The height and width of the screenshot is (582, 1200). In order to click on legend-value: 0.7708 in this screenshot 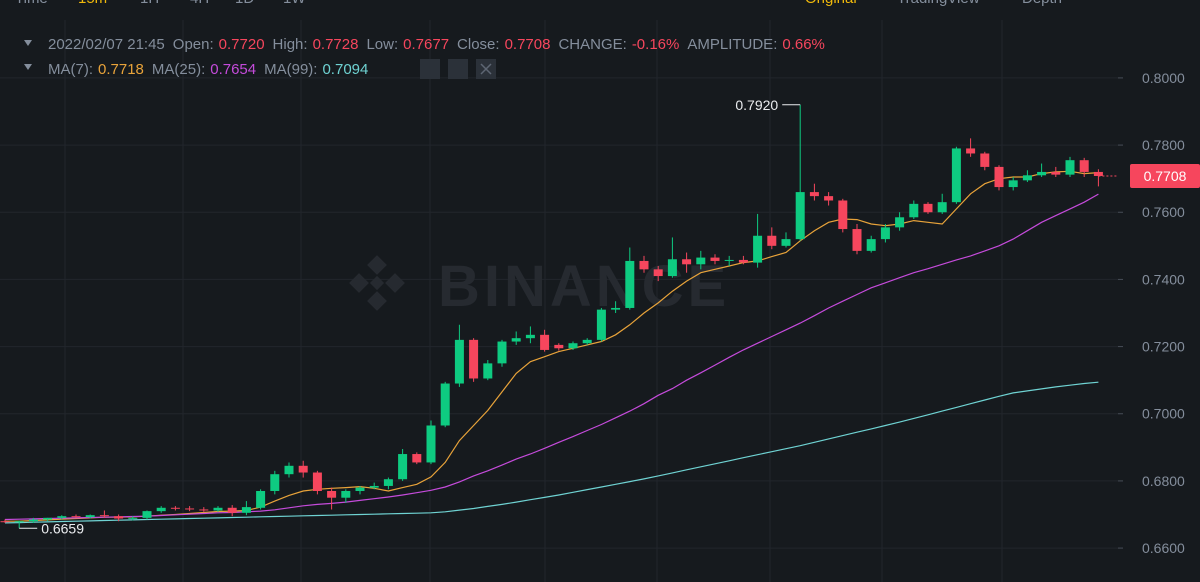, I will do `click(528, 44)`.